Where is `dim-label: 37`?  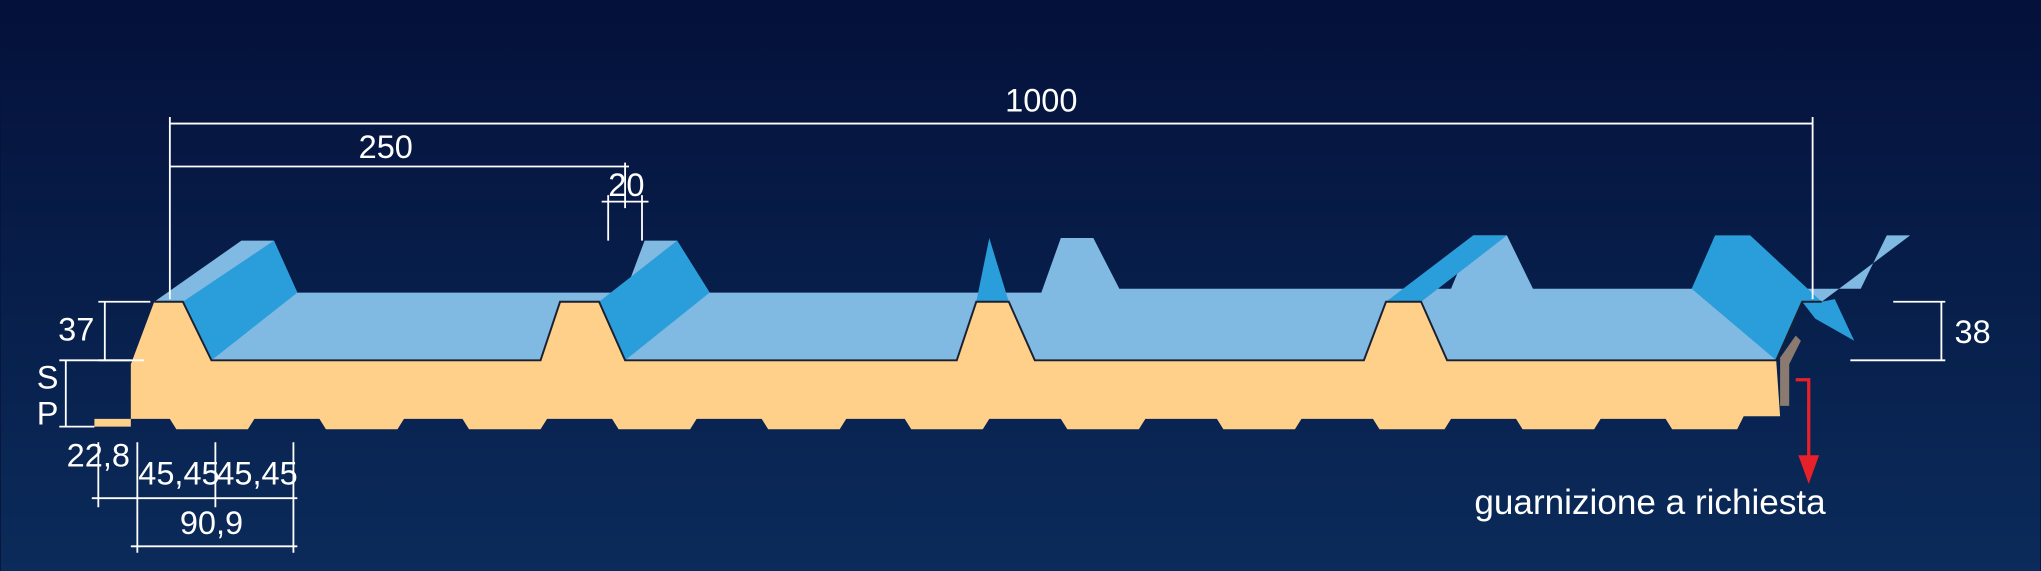
dim-label: 37 is located at coordinates (76, 329).